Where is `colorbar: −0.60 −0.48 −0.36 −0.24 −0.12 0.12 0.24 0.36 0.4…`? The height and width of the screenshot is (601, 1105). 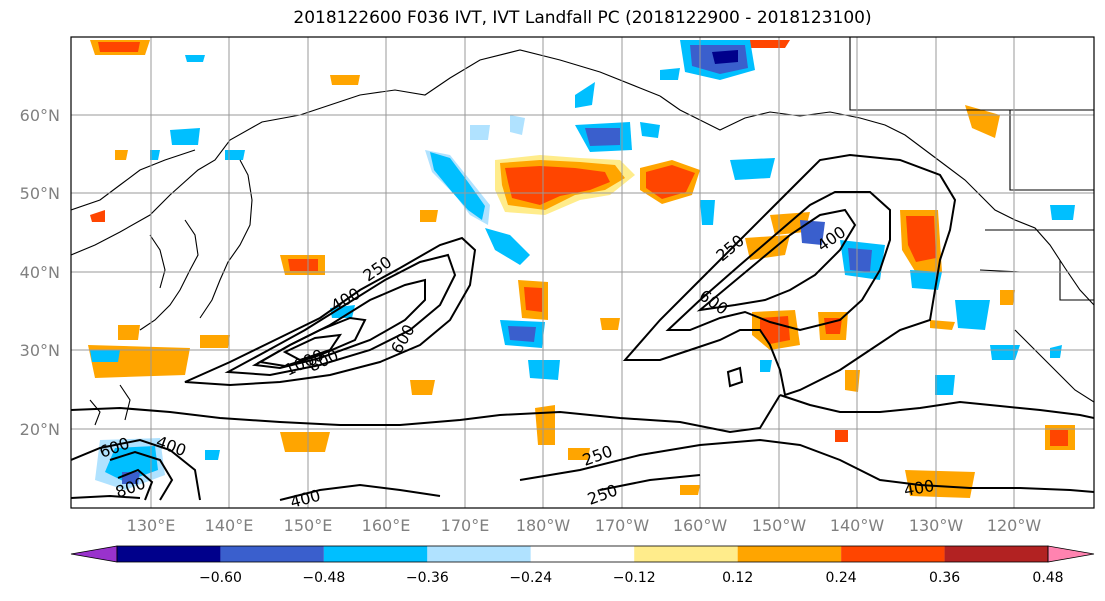 colorbar: −0.60 −0.48 −0.36 −0.24 −0.12 0.12 0.24 0.36 0.4… is located at coordinates (582, 565).